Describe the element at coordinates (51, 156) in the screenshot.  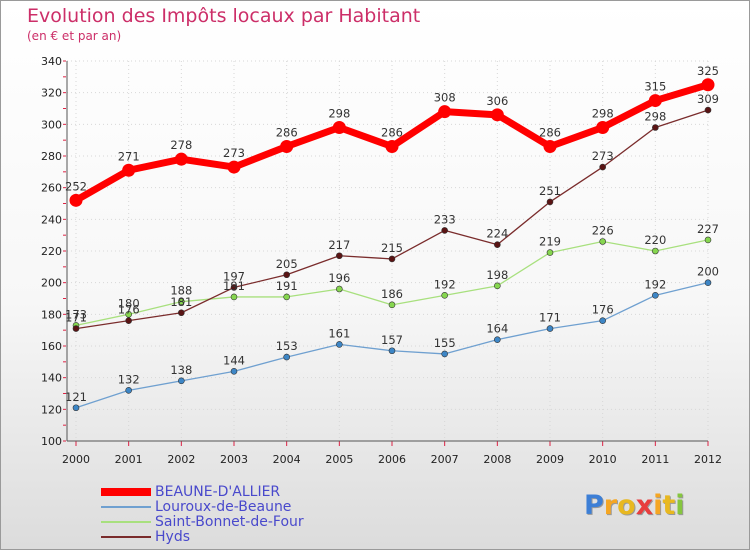
I see `y-tick-label: 280` at that location.